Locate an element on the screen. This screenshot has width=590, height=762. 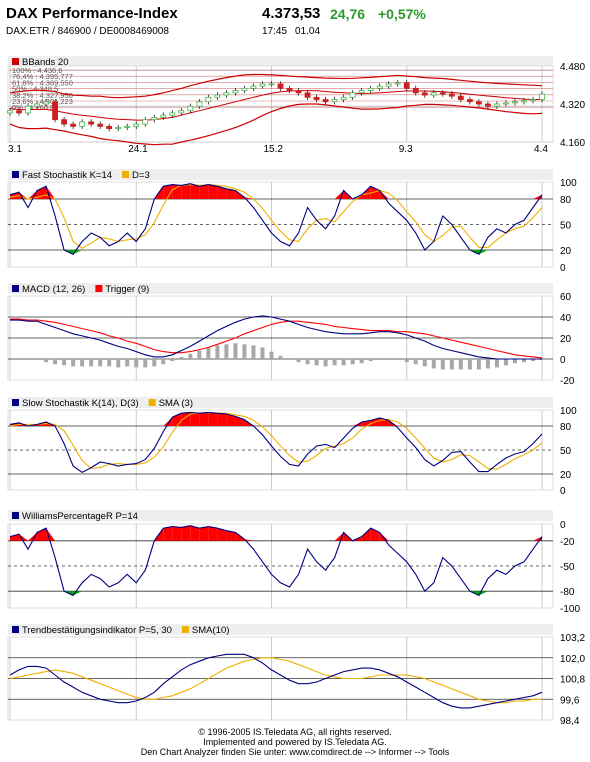
series-line-macd is located at coordinates (276, 337).